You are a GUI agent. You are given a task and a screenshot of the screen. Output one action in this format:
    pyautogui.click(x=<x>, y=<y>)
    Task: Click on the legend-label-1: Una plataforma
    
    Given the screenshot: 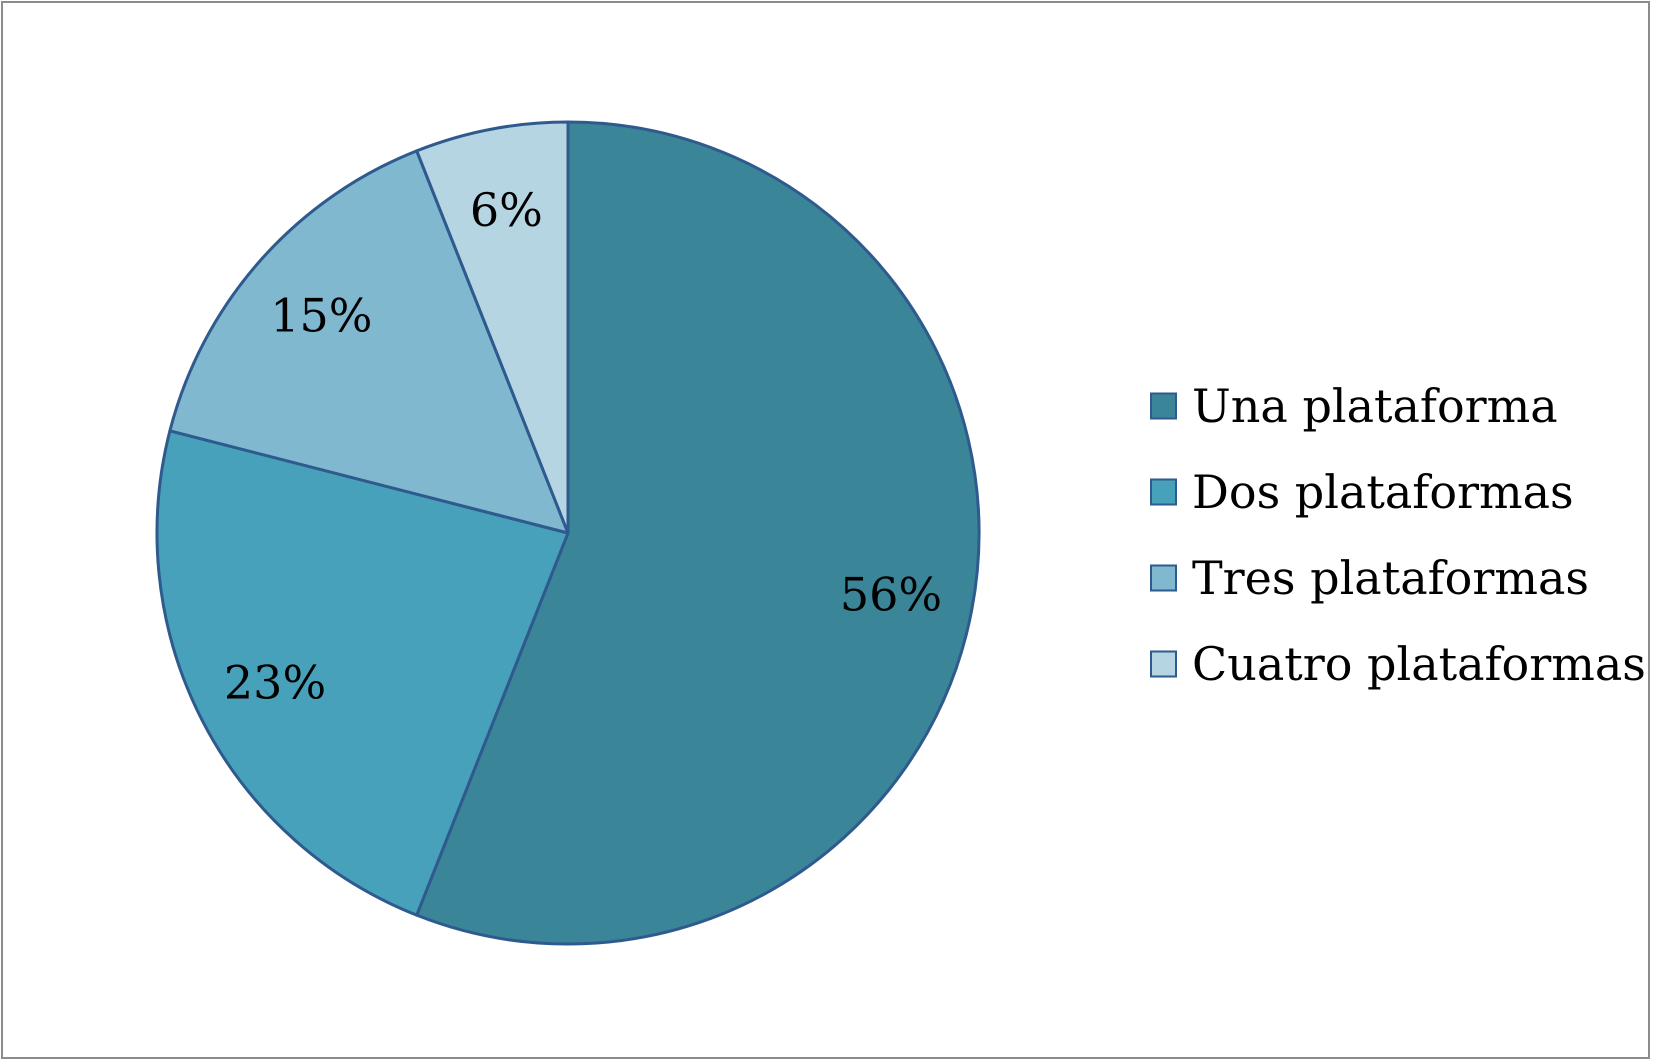 What is the action you would take?
    pyautogui.click(x=1375, y=406)
    